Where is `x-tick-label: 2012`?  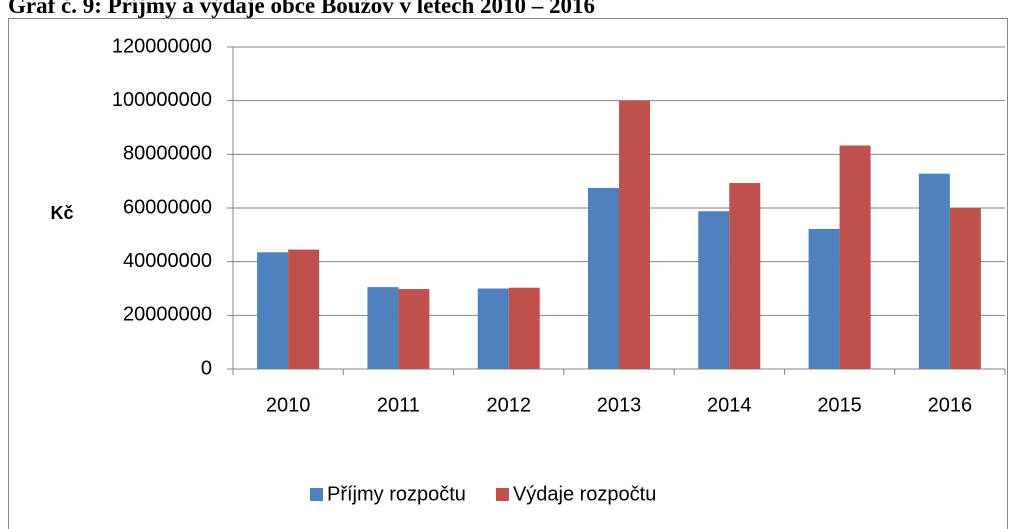 x-tick-label: 2012 is located at coordinates (508, 405).